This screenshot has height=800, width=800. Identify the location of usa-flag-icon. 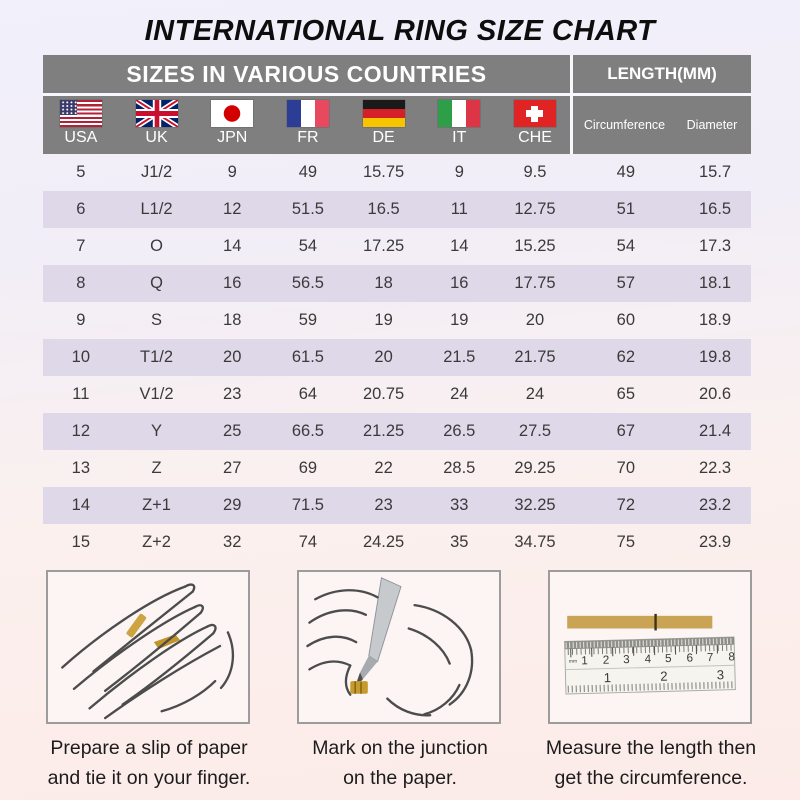
(80, 113).